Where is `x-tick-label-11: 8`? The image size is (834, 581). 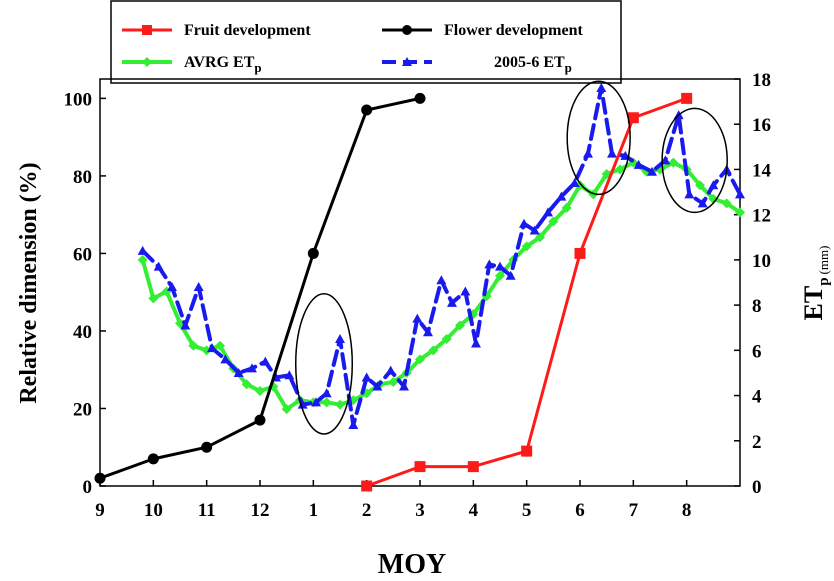 x-tick-label-11: 8 is located at coordinates (687, 510).